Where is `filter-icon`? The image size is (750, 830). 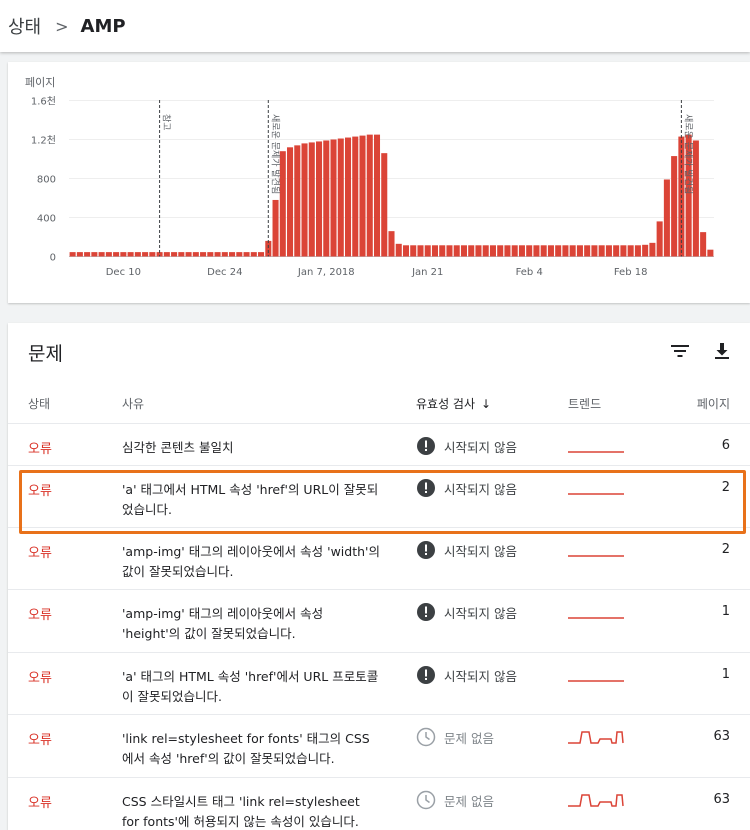
filter-icon is located at coordinates (680, 351).